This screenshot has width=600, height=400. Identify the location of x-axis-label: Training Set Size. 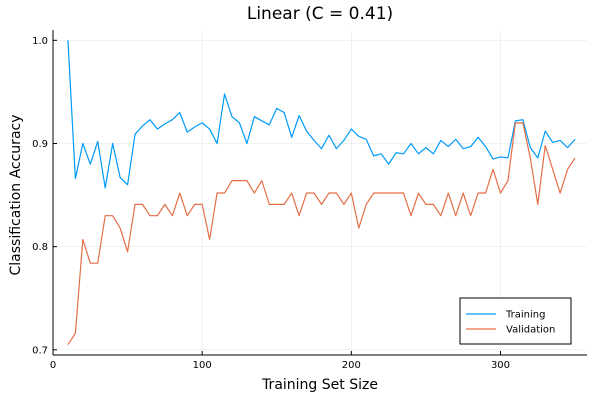
(319, 385).